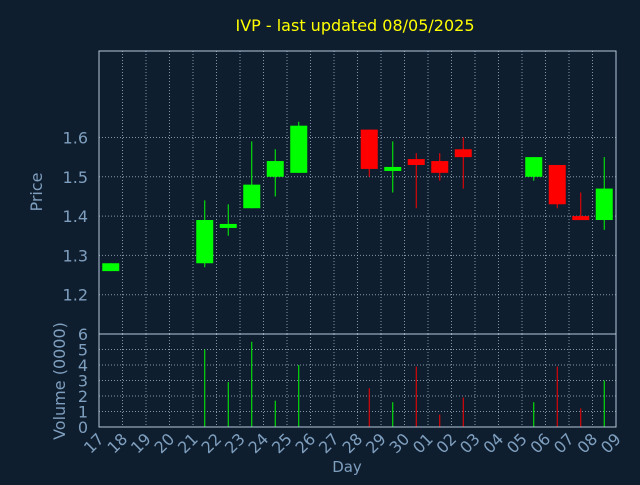 This screenshot has height=485, width=640. What do you see at coordinates (75, 295) in the screenshot?
I see `price-y-tick-label: 1.2` at bounding box center [75, 295].